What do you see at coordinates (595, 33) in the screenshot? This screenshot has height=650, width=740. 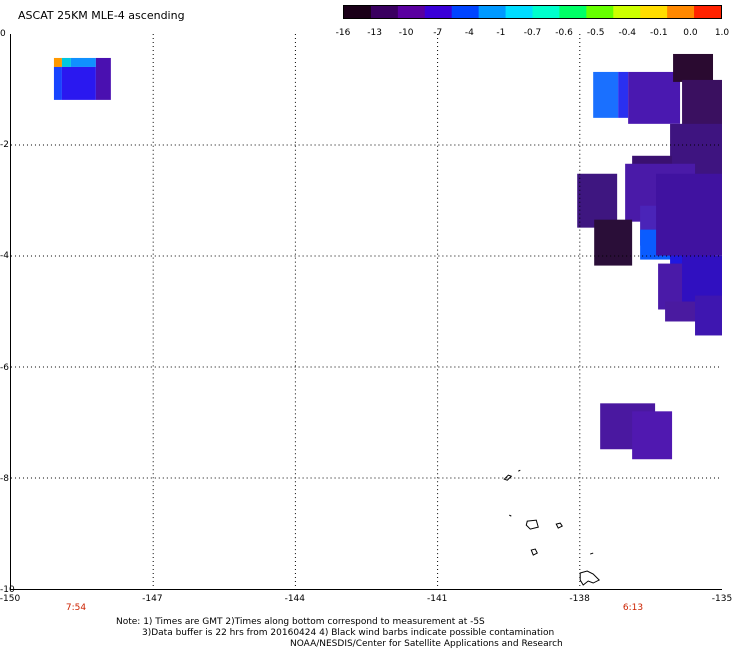 I see `colorbar-label: -0.5` at bounding box center [595, 33].